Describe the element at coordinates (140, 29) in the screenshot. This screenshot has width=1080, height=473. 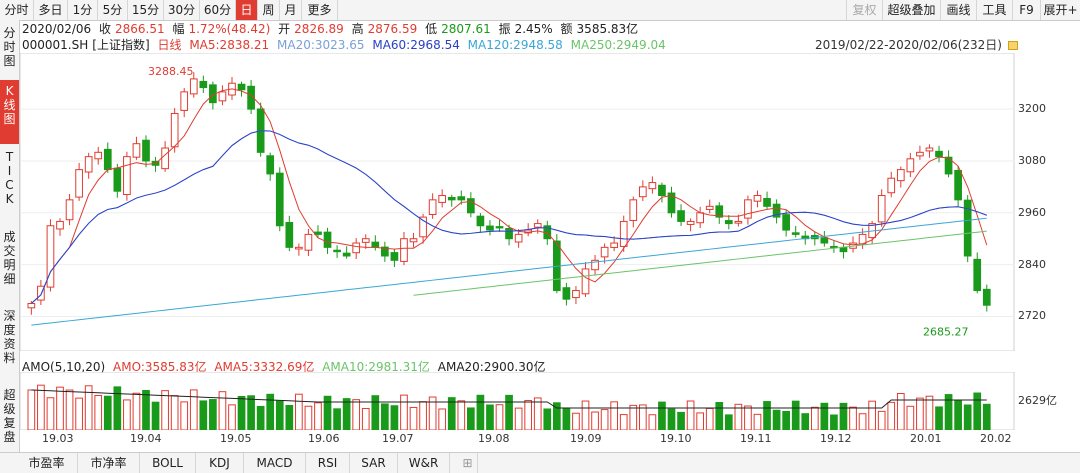
I see `close-value: 2866.51` at that location.